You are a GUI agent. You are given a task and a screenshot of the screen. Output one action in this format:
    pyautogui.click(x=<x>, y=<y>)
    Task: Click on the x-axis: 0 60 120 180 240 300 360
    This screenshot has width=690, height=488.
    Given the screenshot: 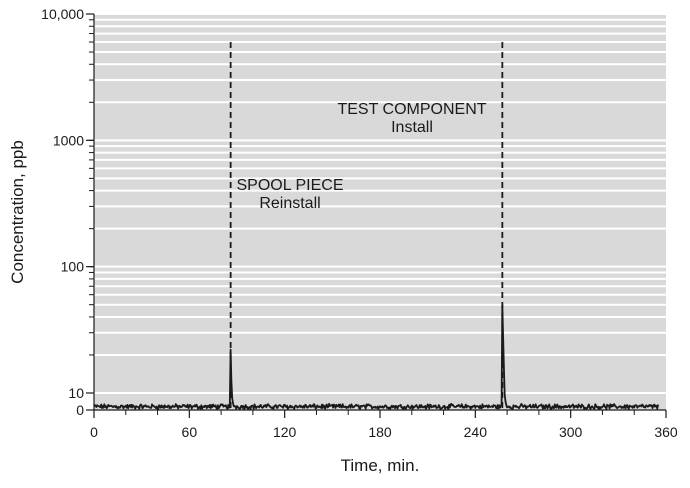 What is the action you would take?
    pyautogui.click(x=384, y=424)
    